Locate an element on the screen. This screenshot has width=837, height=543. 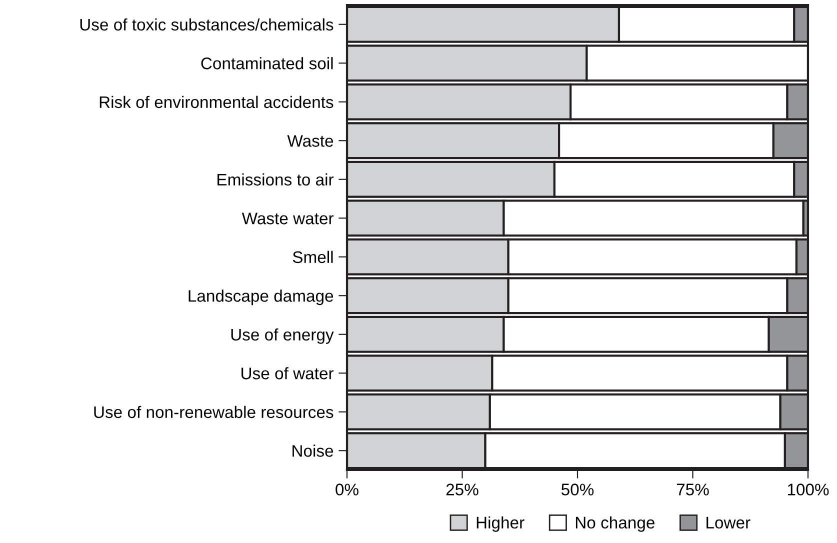
y-tick-label: Use of non-renewable resources is located at coordinates (214, 412).